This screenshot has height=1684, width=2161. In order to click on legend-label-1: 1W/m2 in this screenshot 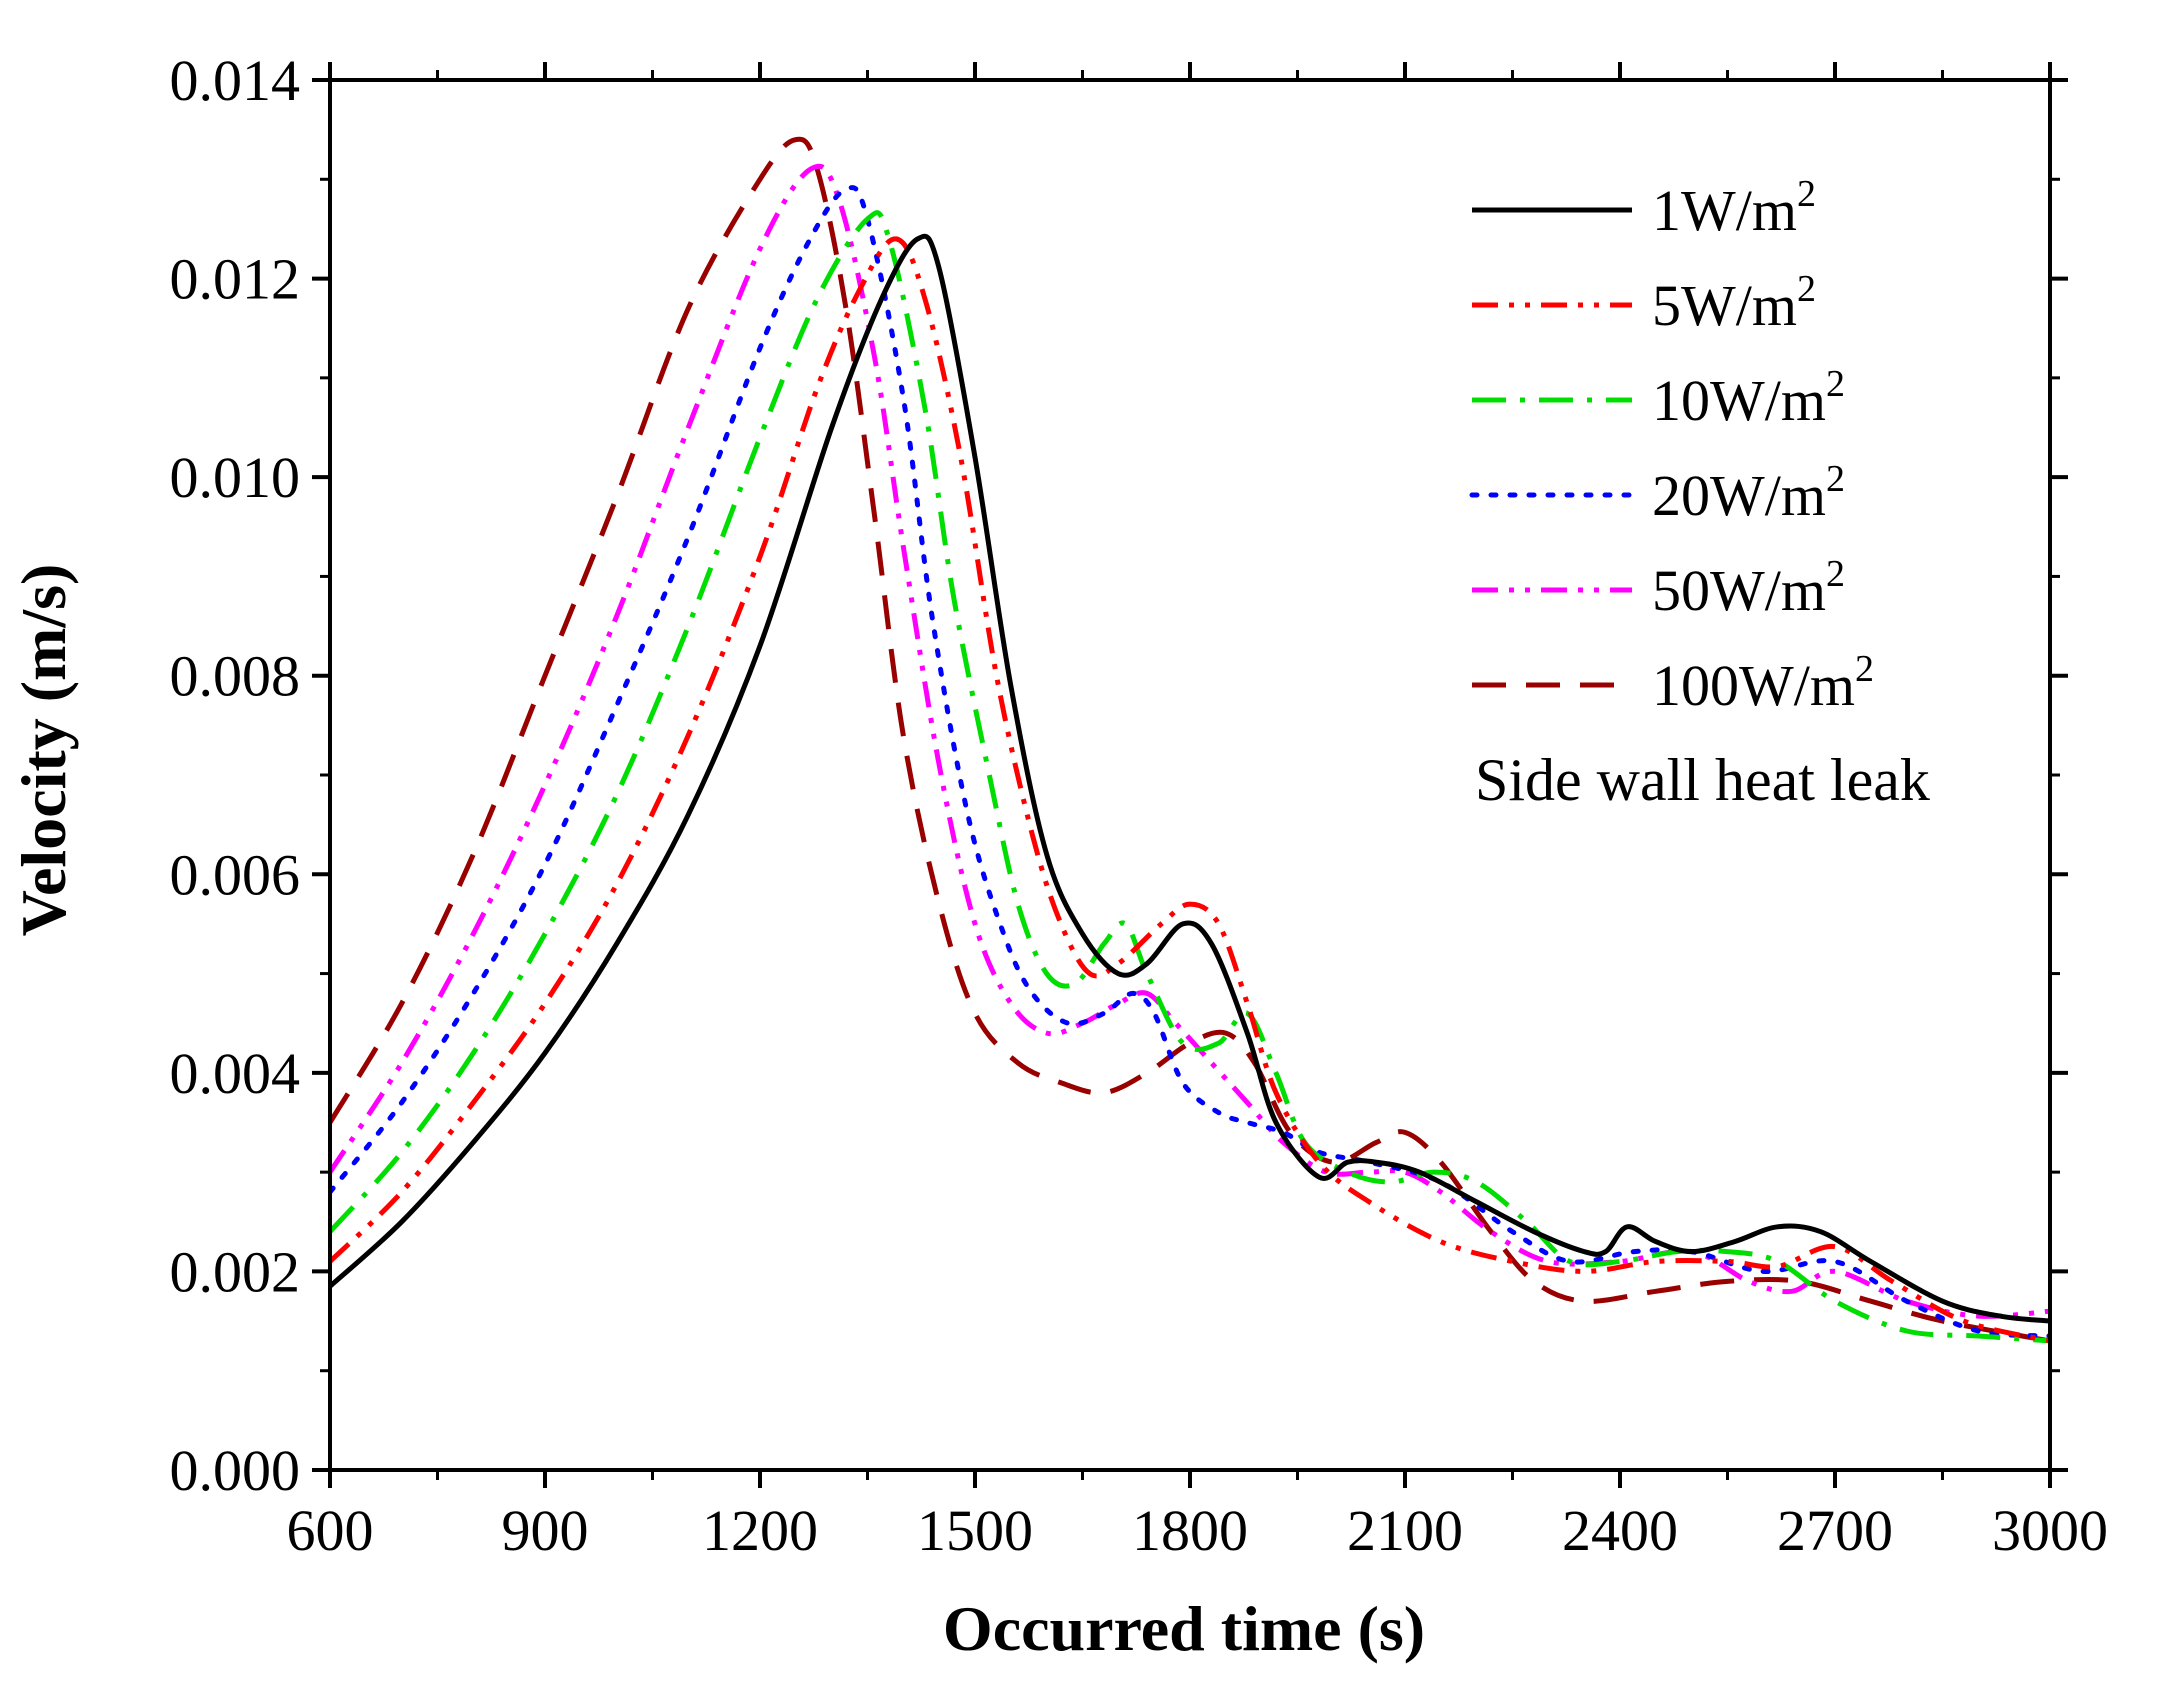, I will do `click(1734, 208)`.